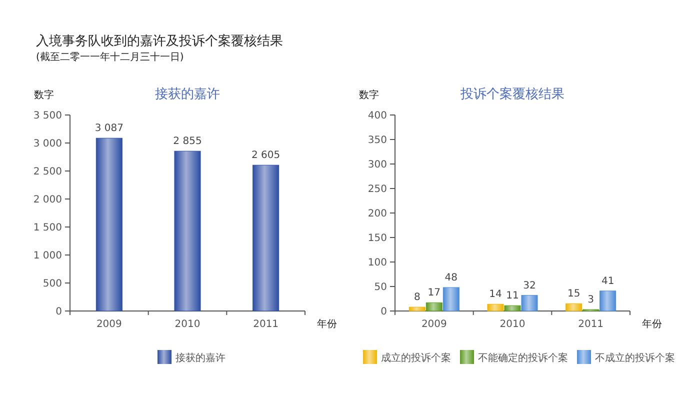 Image resolution: width=700 pixels, height=395 pixels. What do you see at coordinates (380, 287) in the screenshot?
I see `y-tick-label: 50` at bounding box center [380, 287].